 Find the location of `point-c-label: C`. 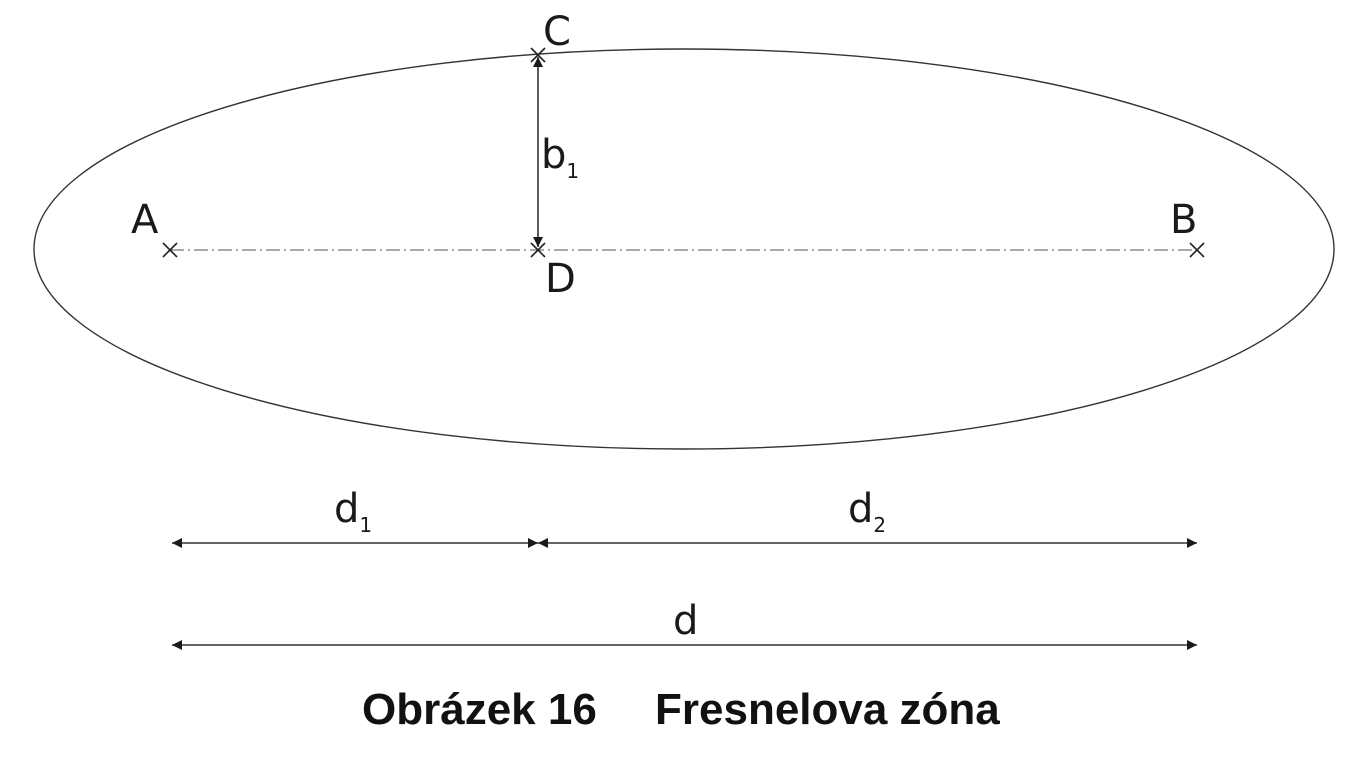

point-c-label: C is located at coordinates (557, 32).